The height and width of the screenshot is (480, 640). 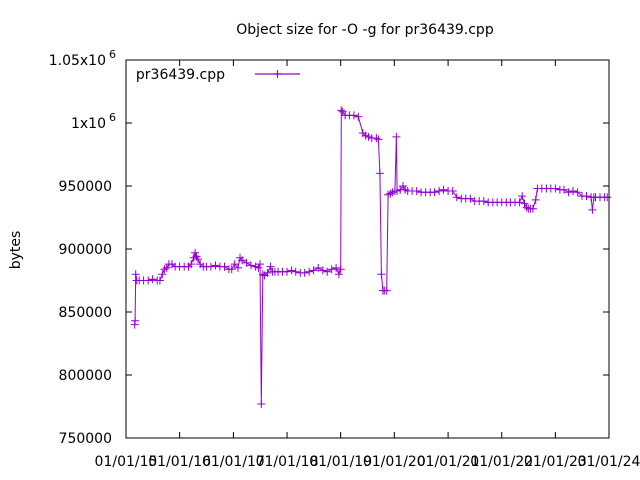 What do you see at coordinates (77, 61) in the screenshot?
I see `y-tick-label: 1.05x10` at bounding box center [77, 61].